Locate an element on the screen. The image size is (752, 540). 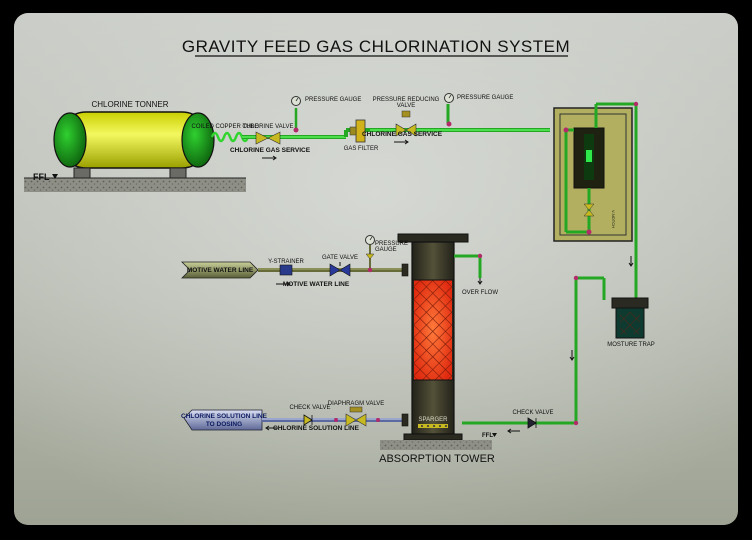
pressure-gauge-3-label-a: PRESSURE is located at coordinates (391, 244).